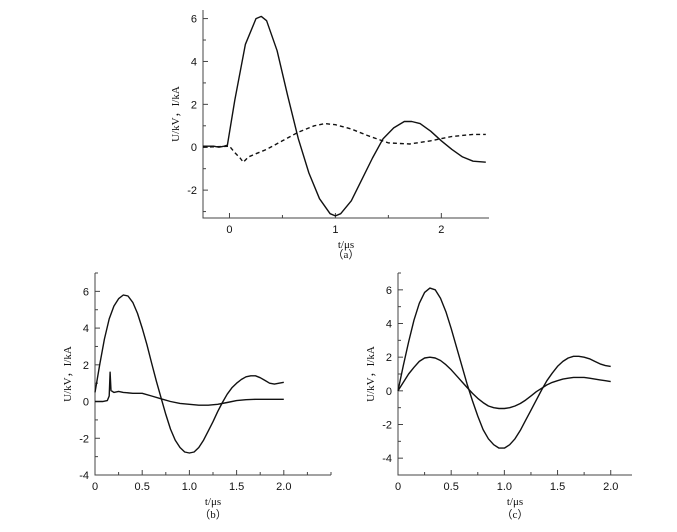 The image size is (677, 532). Describe the element at coordinates (515, 514) in the screenshot. I see `panel-caption: （c）` at that location.